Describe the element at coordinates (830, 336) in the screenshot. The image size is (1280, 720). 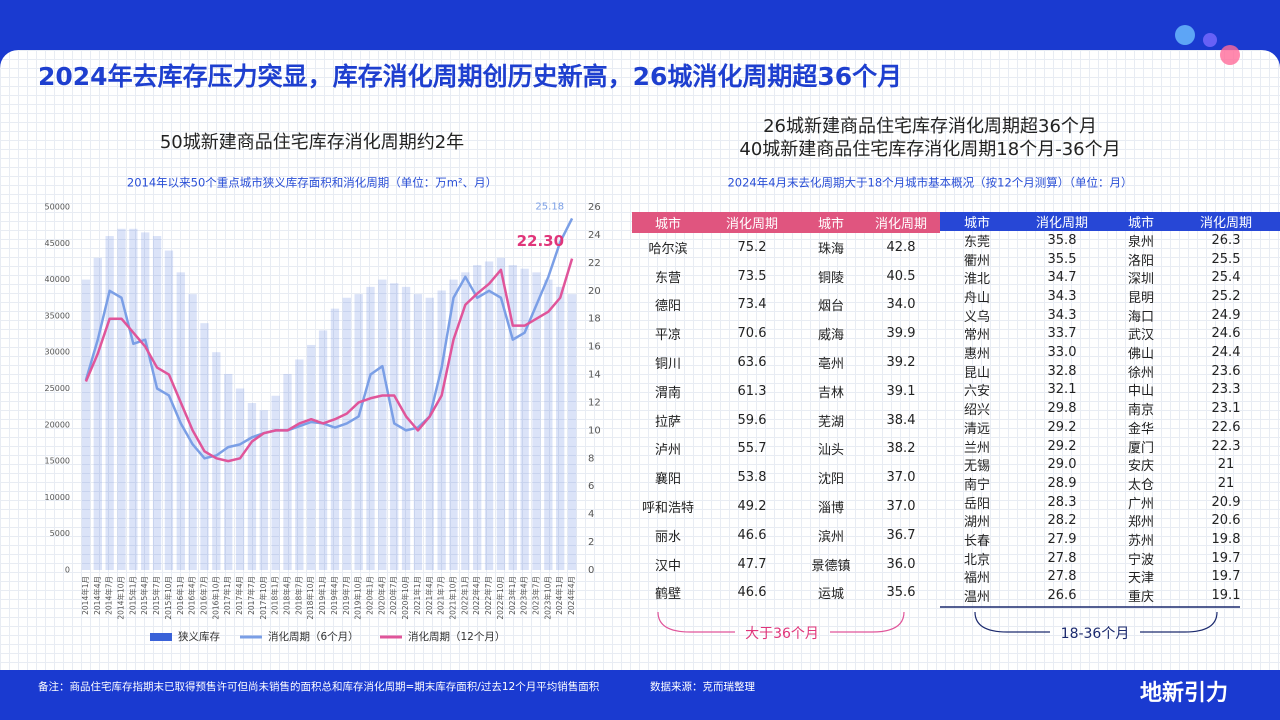
I see `table-cell: 威海` at that location.